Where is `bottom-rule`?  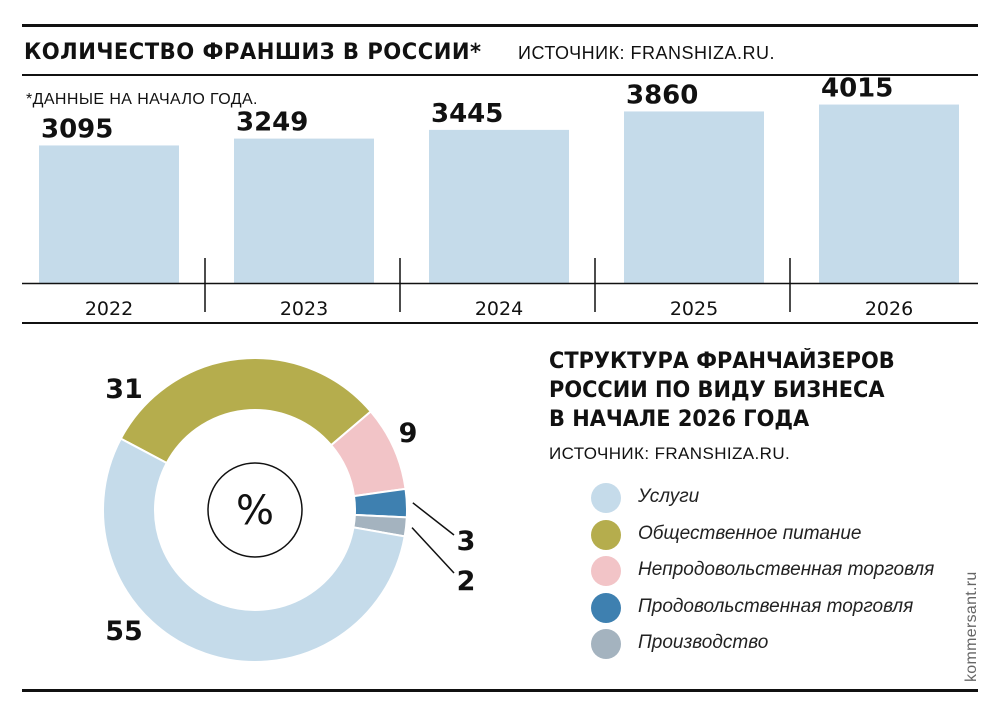 bottom-rule is located at coordinates (500, 690).